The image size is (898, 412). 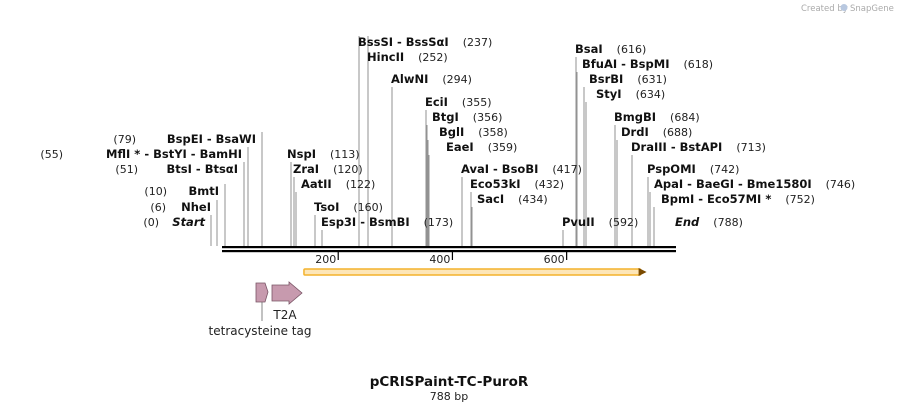 I want to click on enzyme-names: TsoI, so click(x=326, y=207).